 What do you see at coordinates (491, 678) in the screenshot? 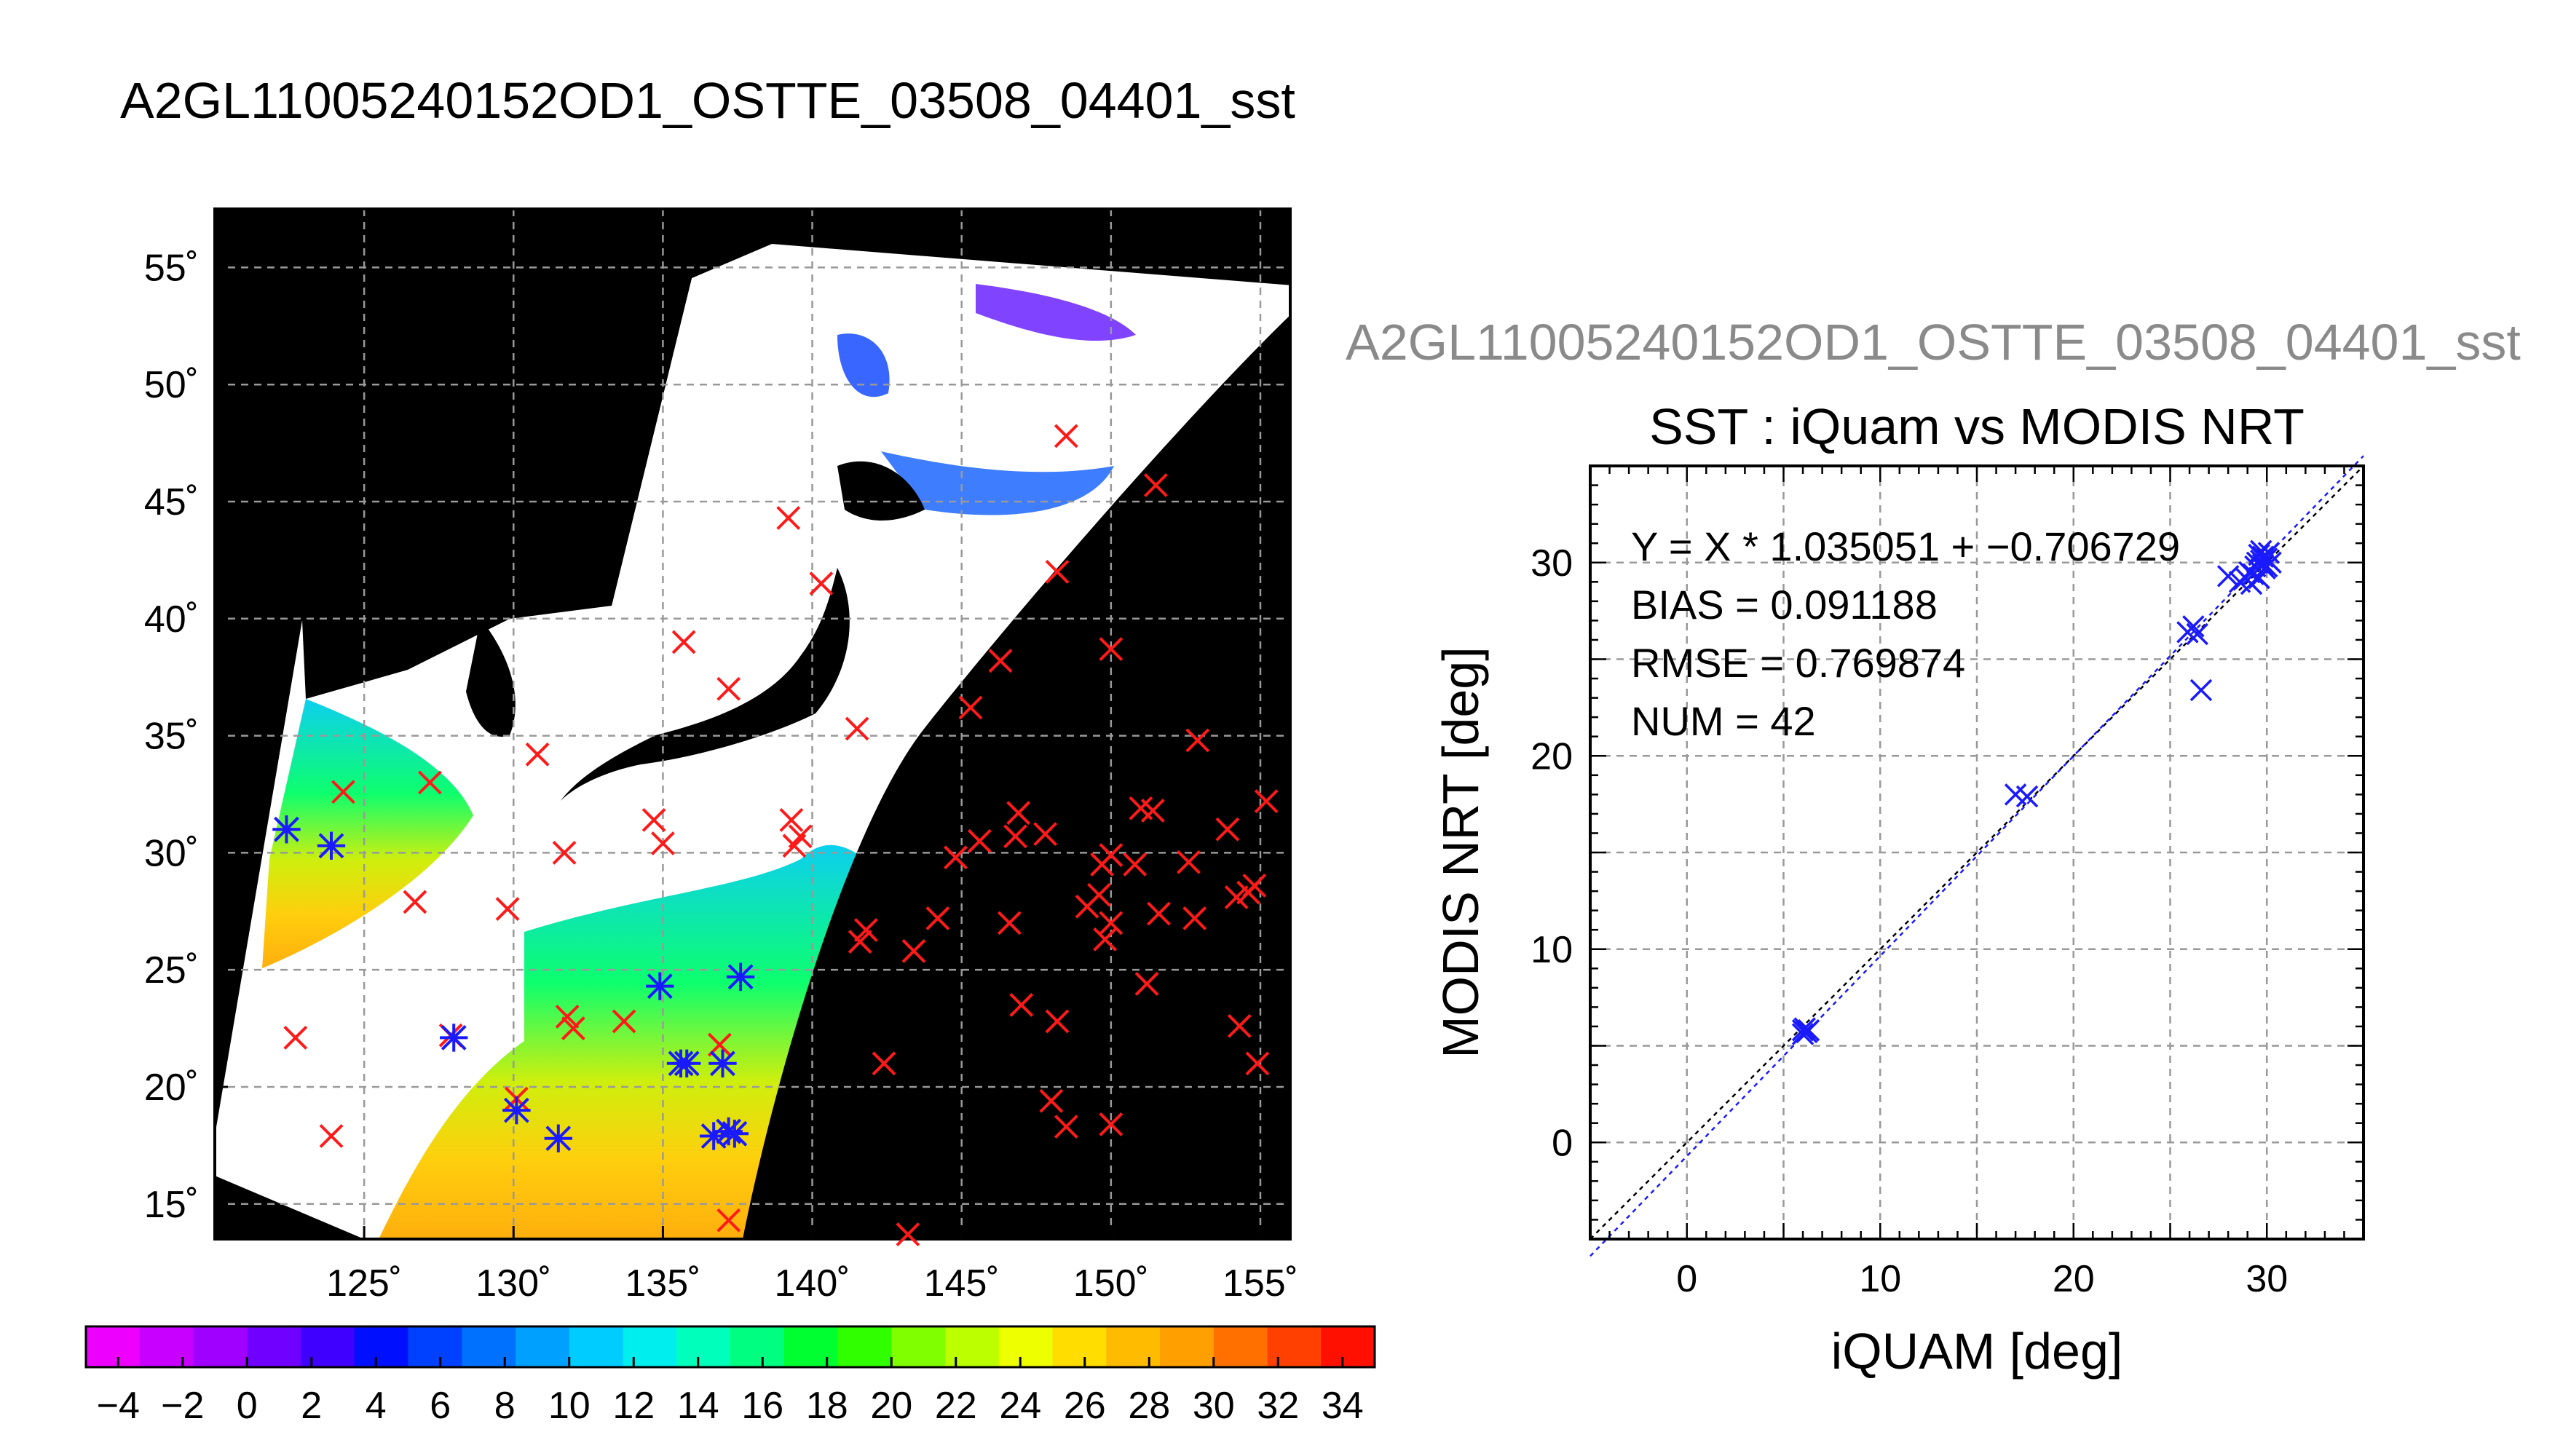
I see `land-korea` at bounding box center [491, 678].